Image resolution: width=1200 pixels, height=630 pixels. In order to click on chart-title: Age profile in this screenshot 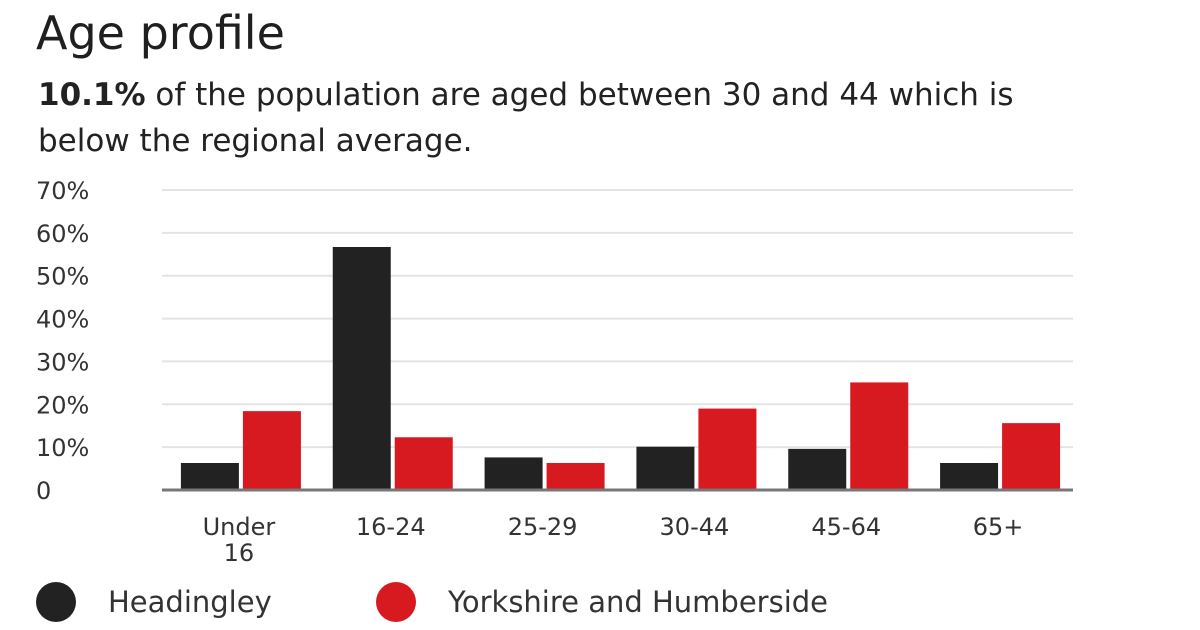, I will do `click(160, 33)`.